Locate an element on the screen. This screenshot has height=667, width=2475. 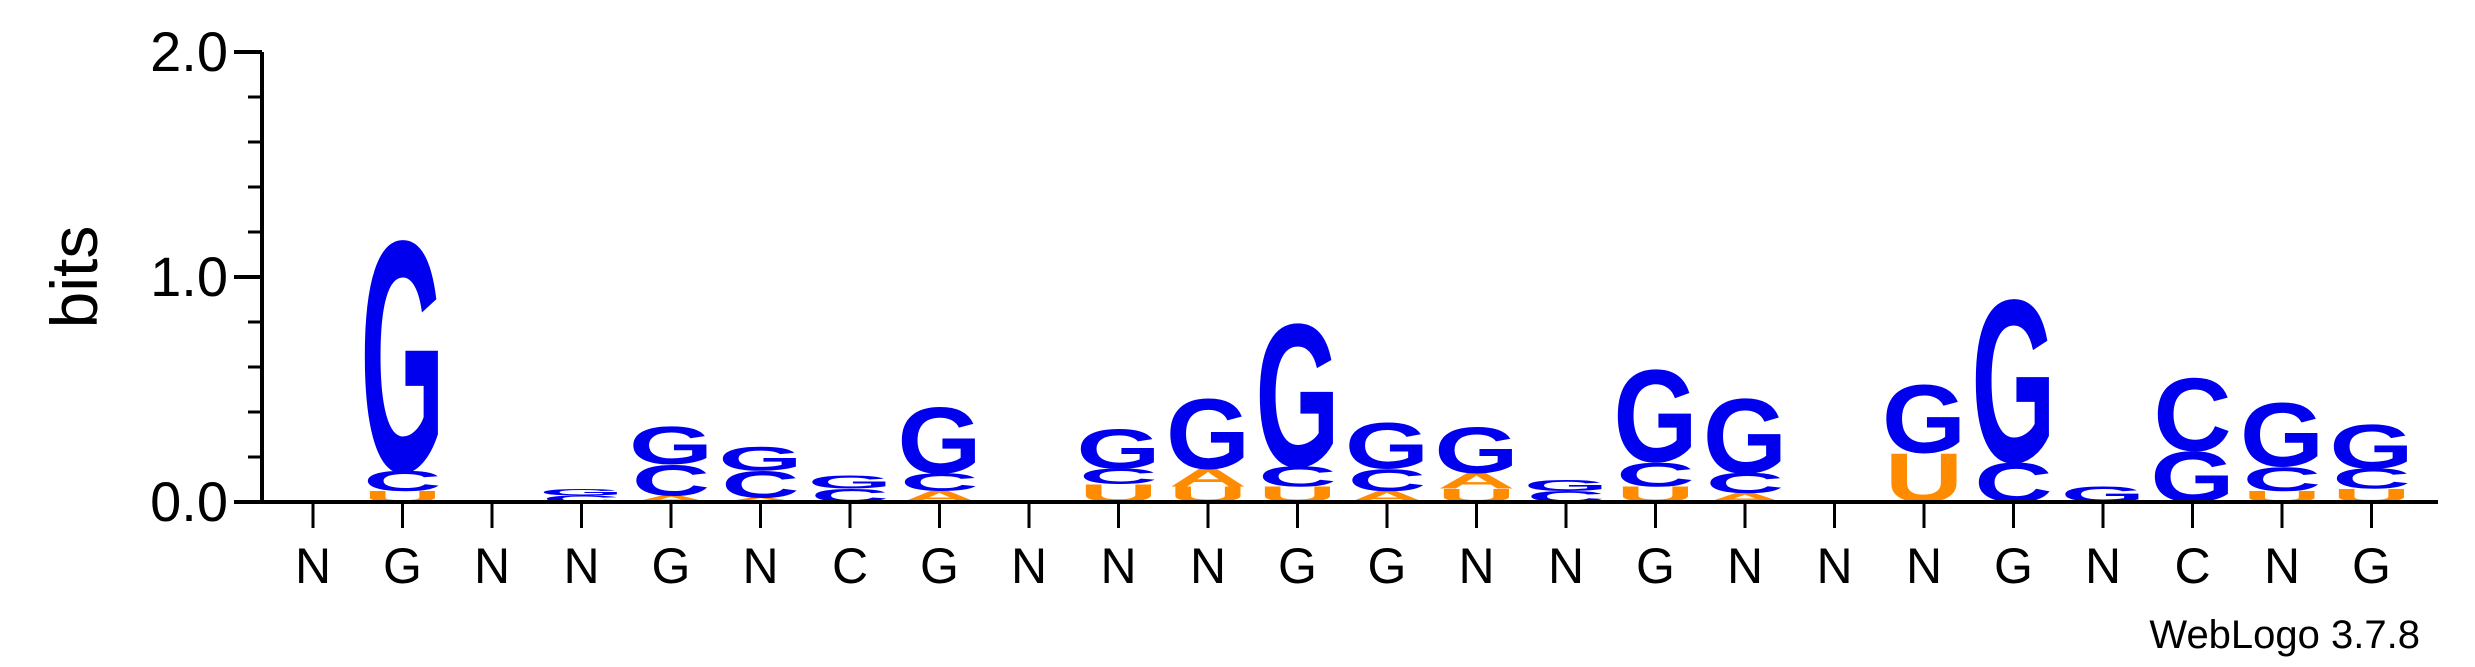
y-tick-label: 1.0 is located at coordinates (189, 276).